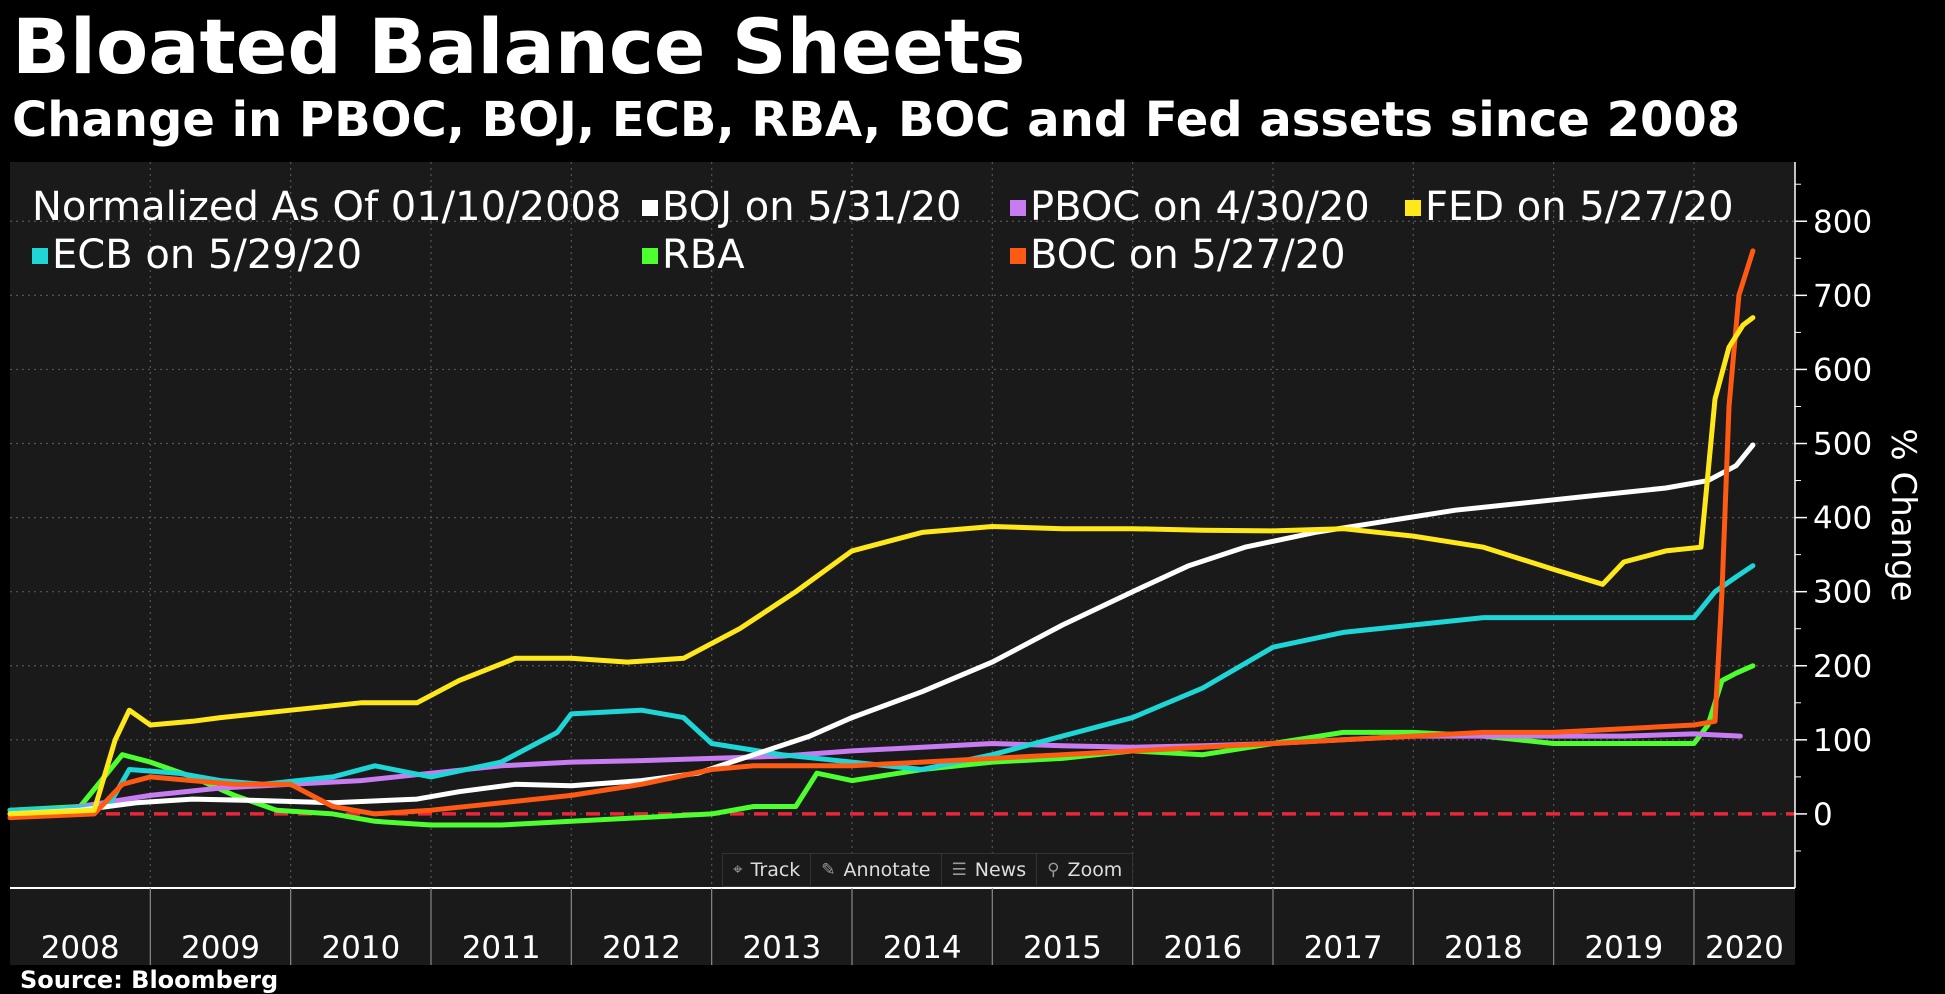 This screenshot has width=1945, height=994. I want to click on legend-swatch-boj, so click(650, 208).